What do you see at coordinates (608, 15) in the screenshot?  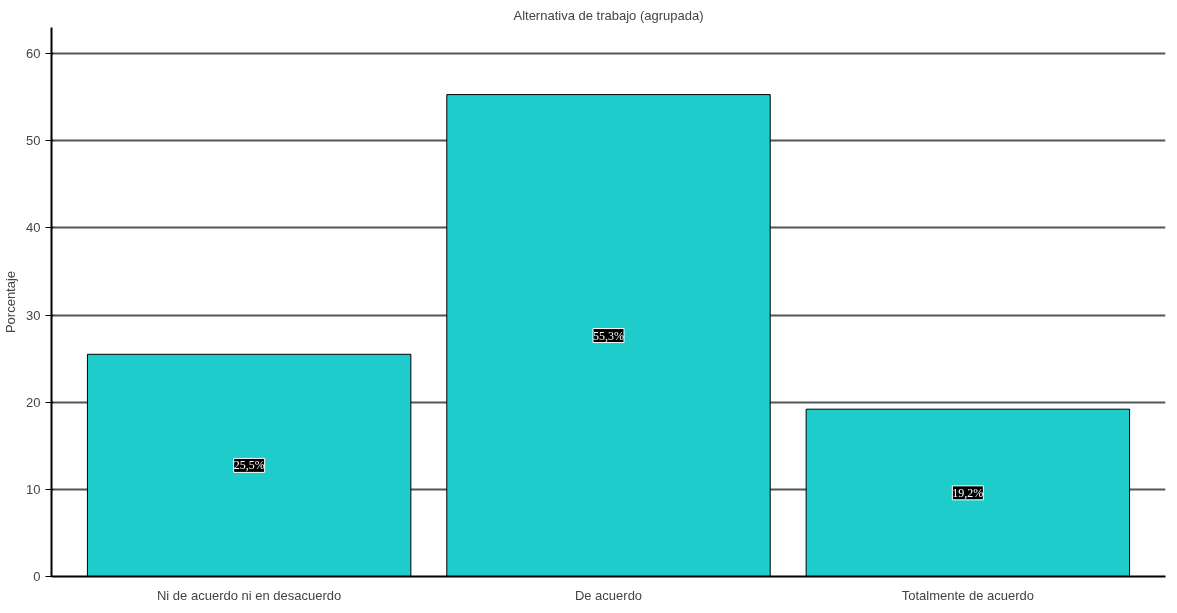 I see `chart-title: Alternativa de trabajo (agrupada)` at bounding box center [608, 15].